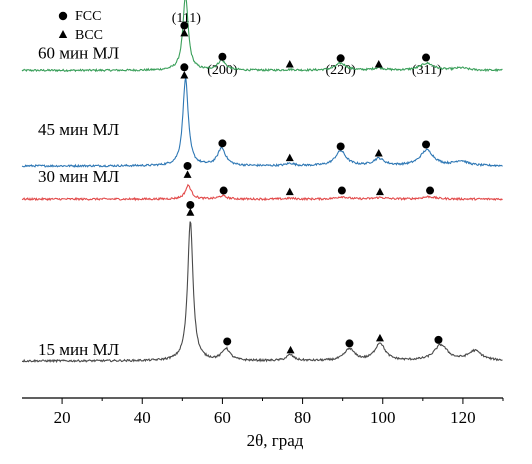 The height and width of the screenshot is (464, 532). What do you see at coordinates (88, 16) in the screenshot?
I see `legend-entry-label: FCC` at bounding box center [88, 16].